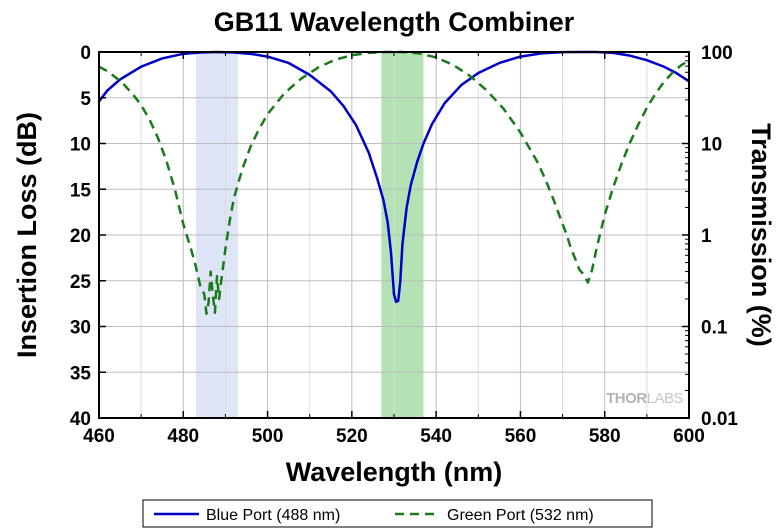 The height and width of the screenshot is (529, 780). What do you see at coordinates (436, 436) in the screenshot?
I see `x-tick-label: 540` at bounding box center [436, 436].